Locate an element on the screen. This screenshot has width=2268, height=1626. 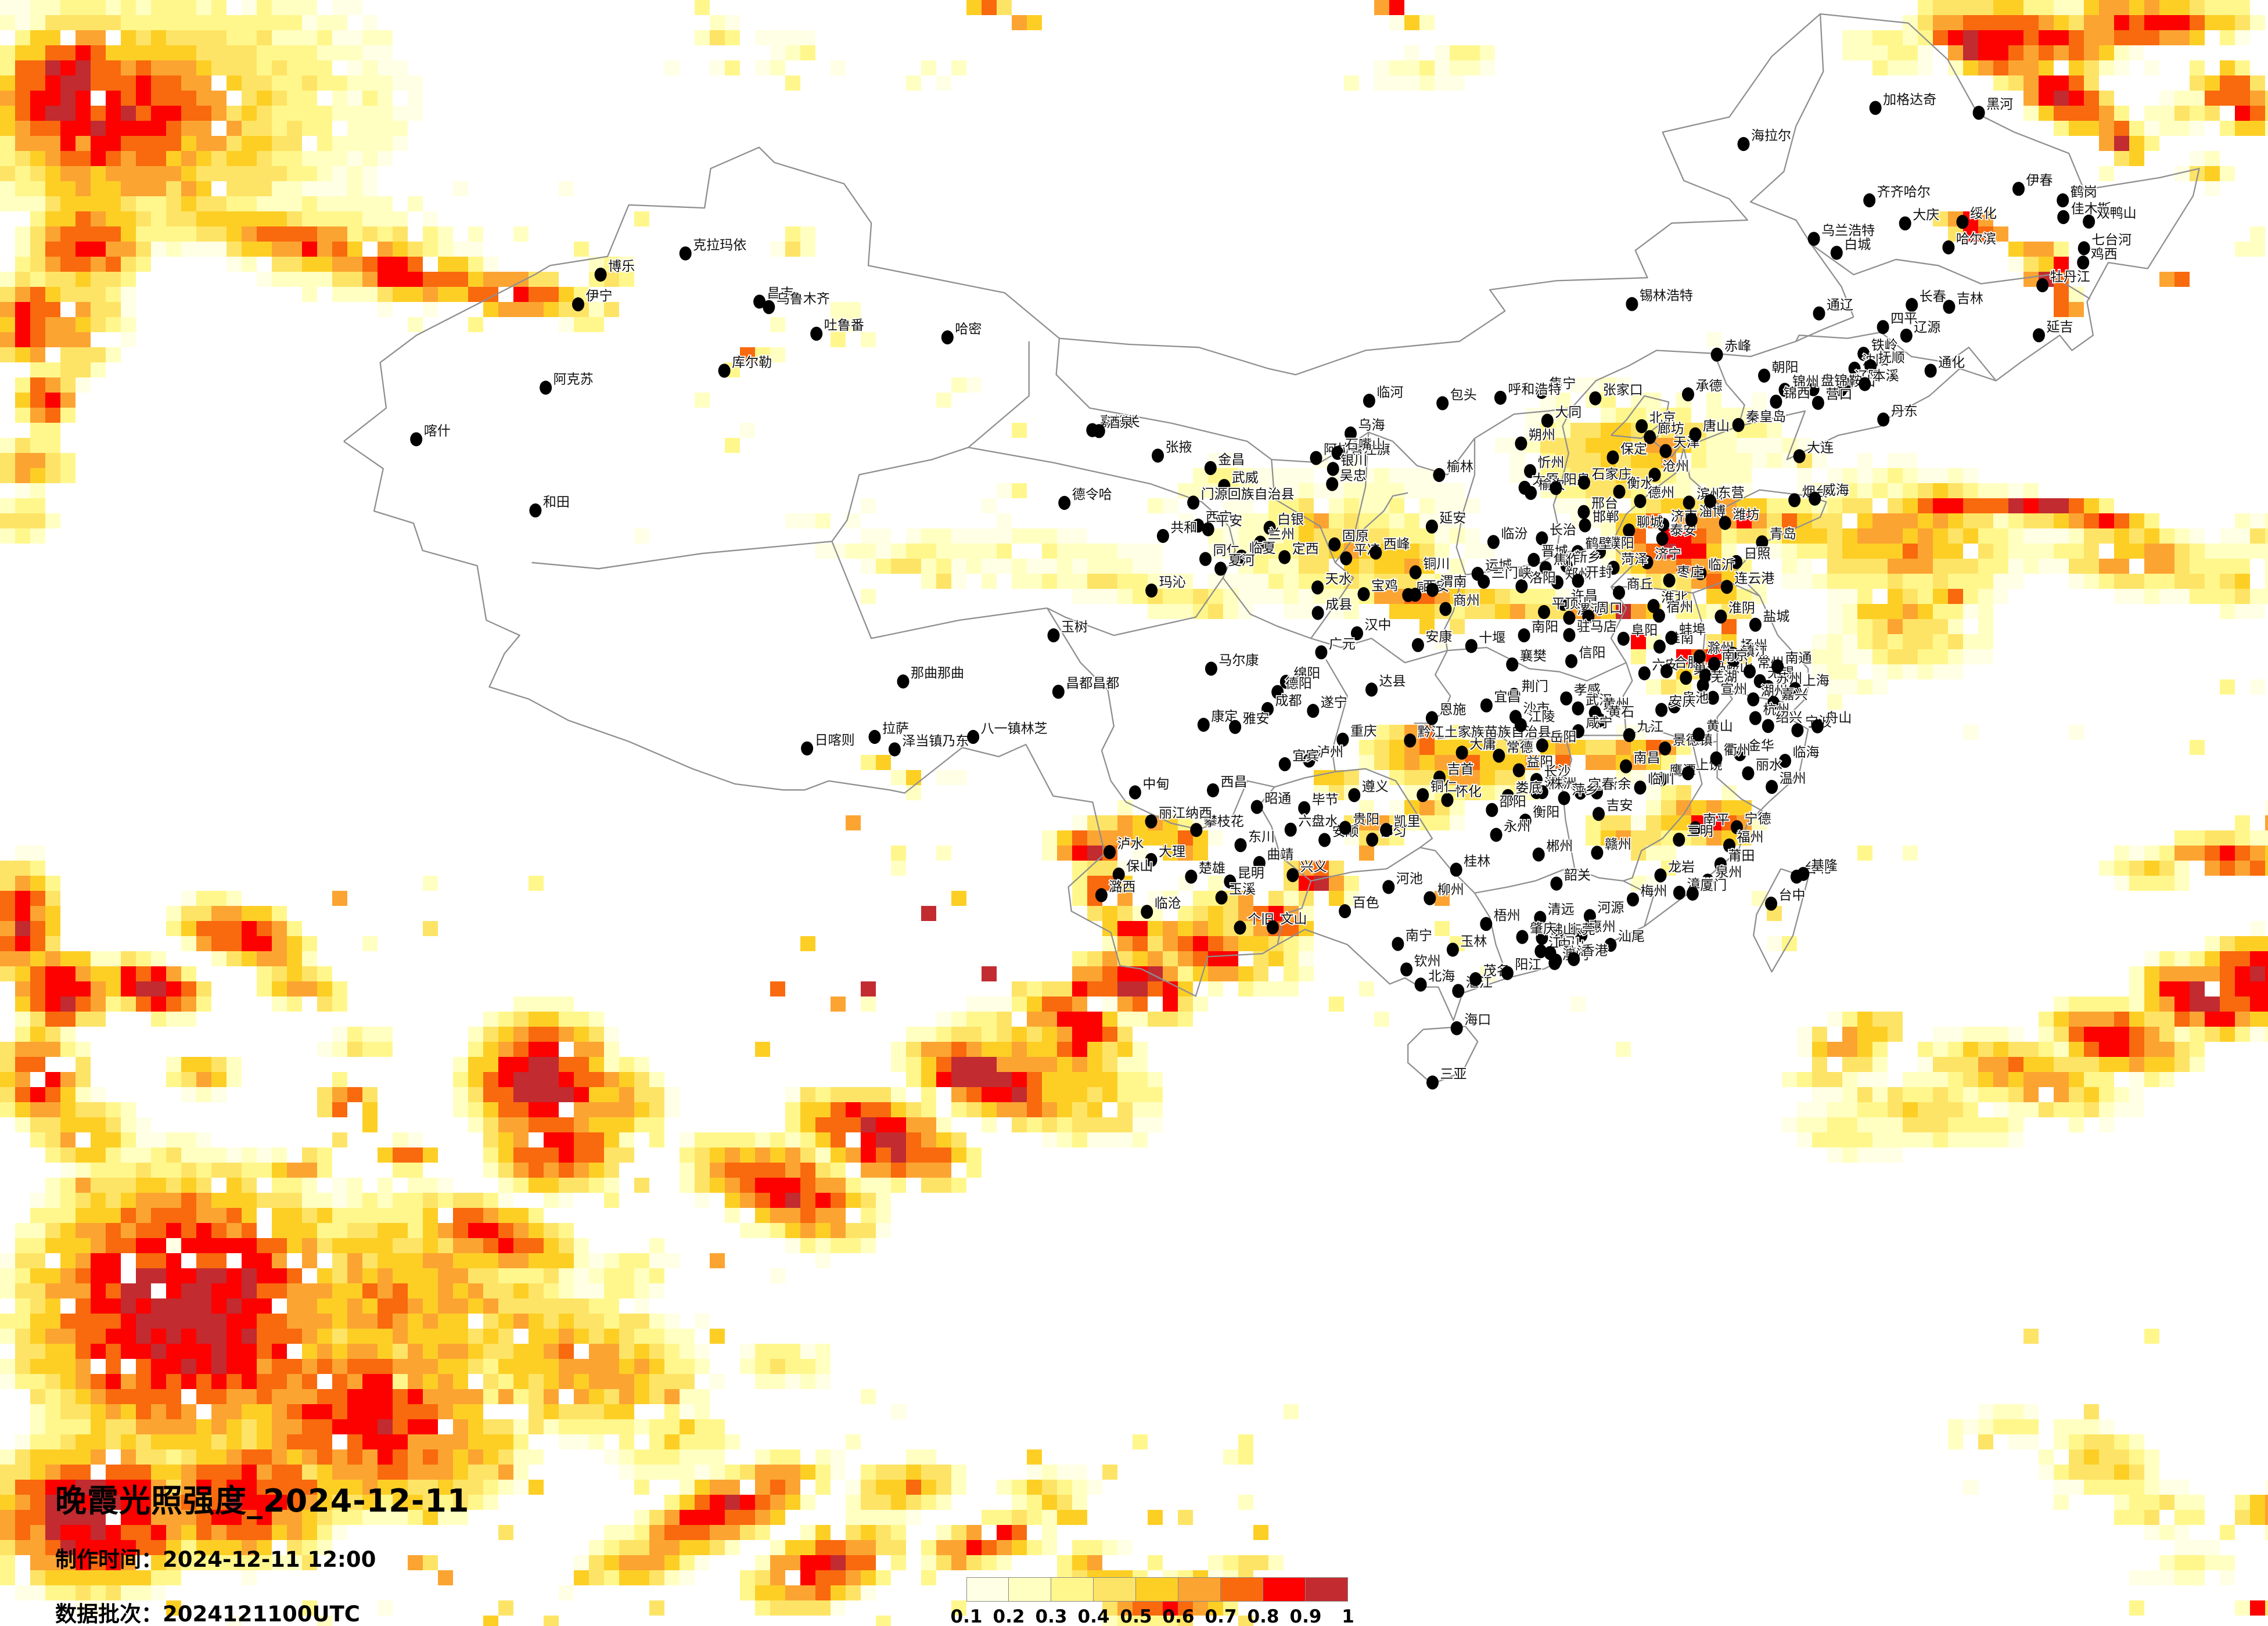
legend-swatch is located at coordinates (1242, 1590).